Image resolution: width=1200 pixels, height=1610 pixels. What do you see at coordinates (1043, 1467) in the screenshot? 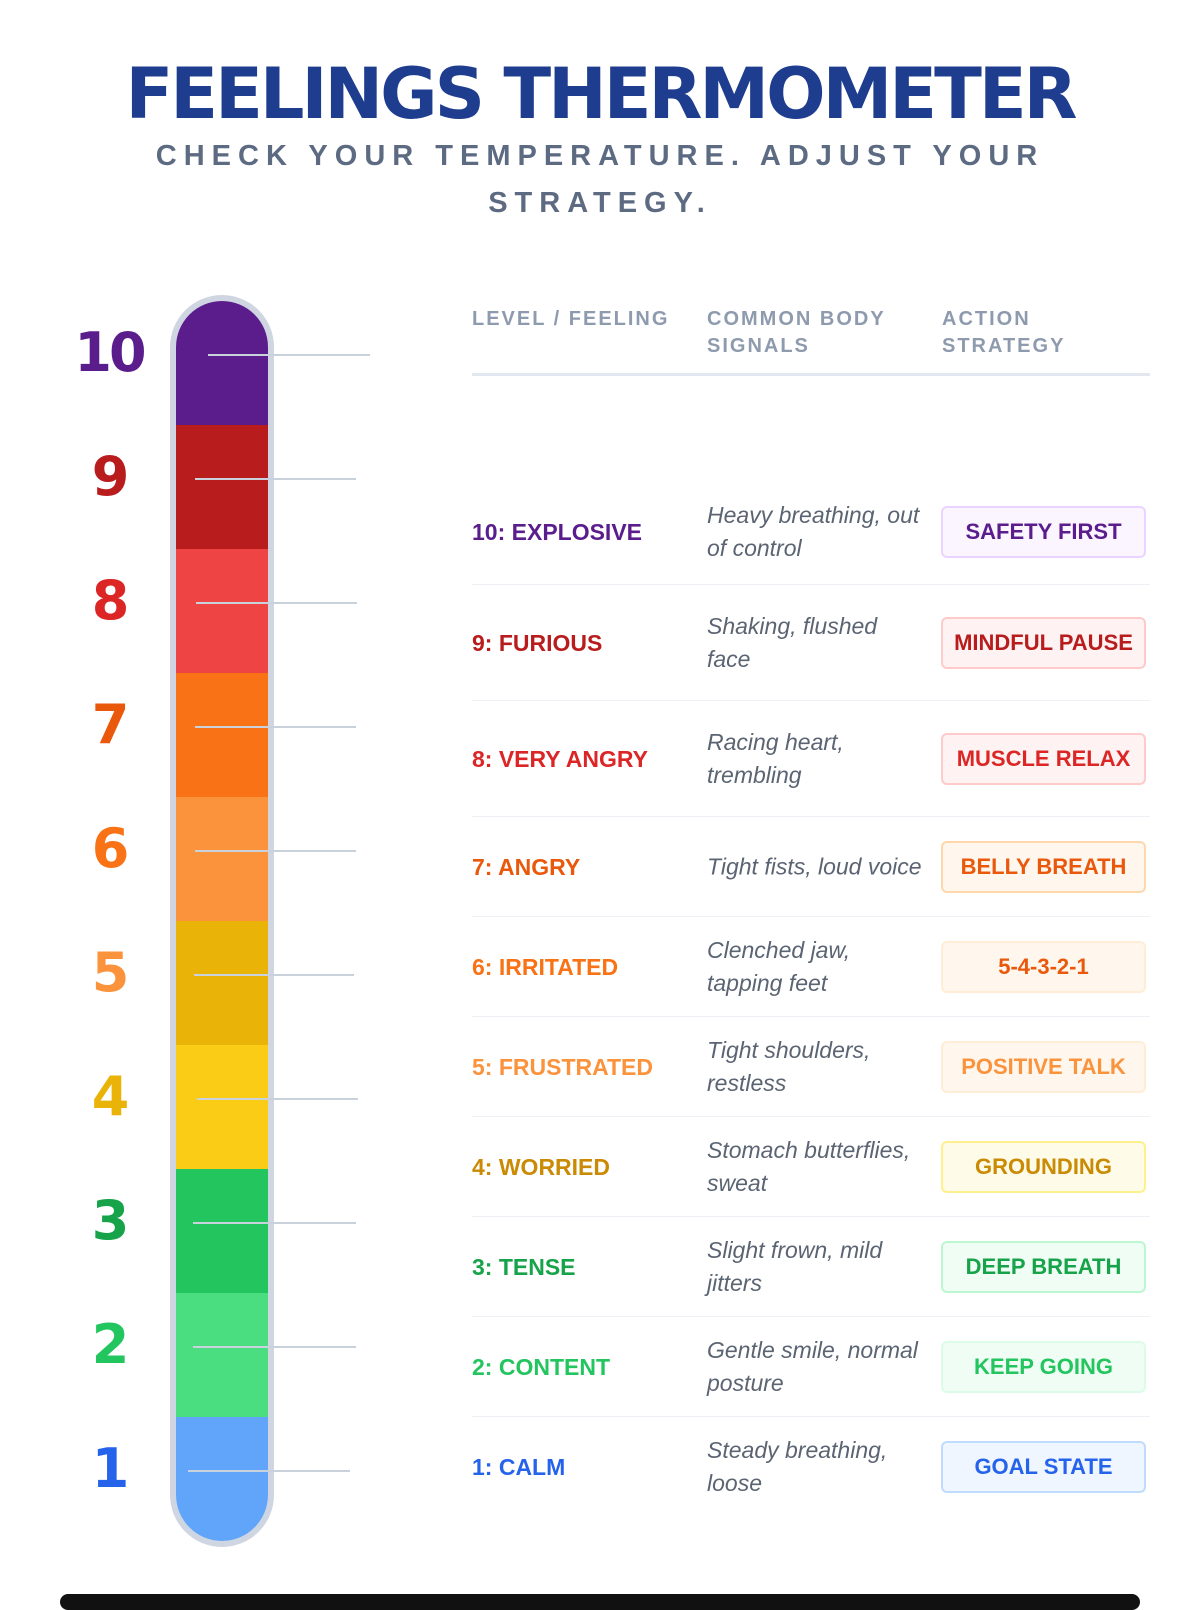
I see `action-strategy-badge: GOAL STATE` at bounding box center [1043, 1467].